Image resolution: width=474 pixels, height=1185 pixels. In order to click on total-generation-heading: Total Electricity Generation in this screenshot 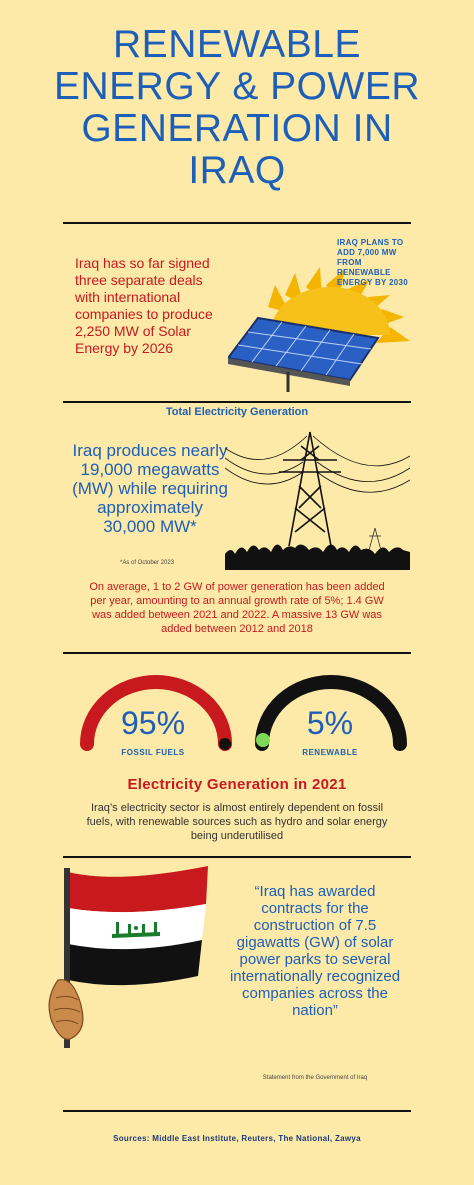, I will do `click(237, 412)`.